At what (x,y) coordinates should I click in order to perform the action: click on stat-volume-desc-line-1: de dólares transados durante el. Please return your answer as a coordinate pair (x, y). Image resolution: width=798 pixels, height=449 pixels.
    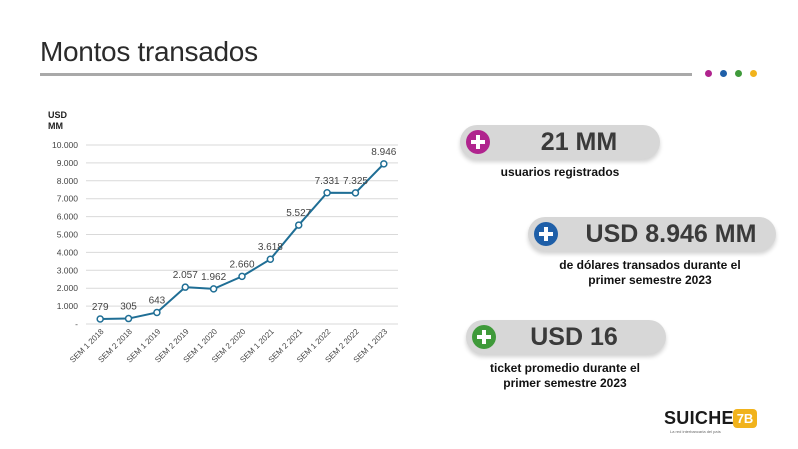
    Looking at the image, I should click on (650, 265).